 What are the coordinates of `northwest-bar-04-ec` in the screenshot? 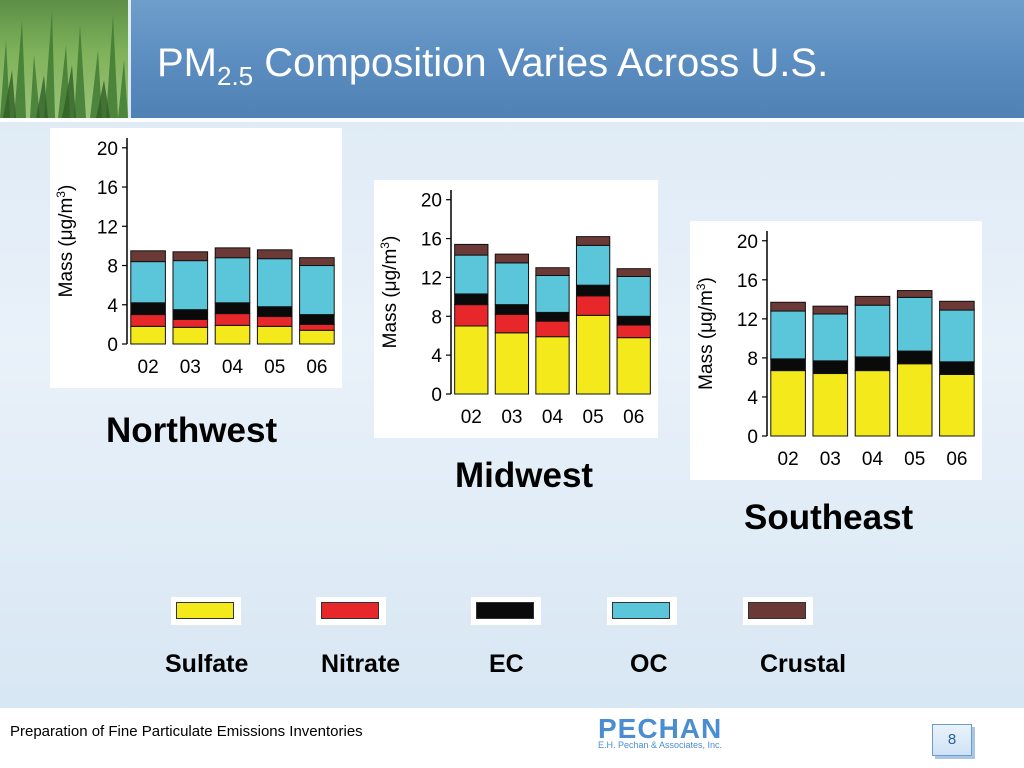 It's located at (232, 308).